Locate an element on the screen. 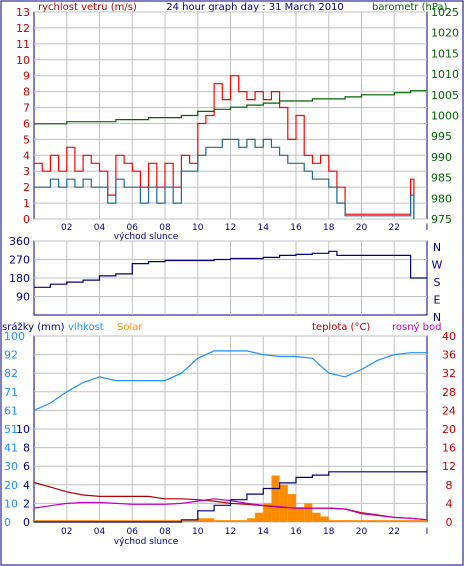  baro-tick-label: 980 is located at coordinates (441, 198).